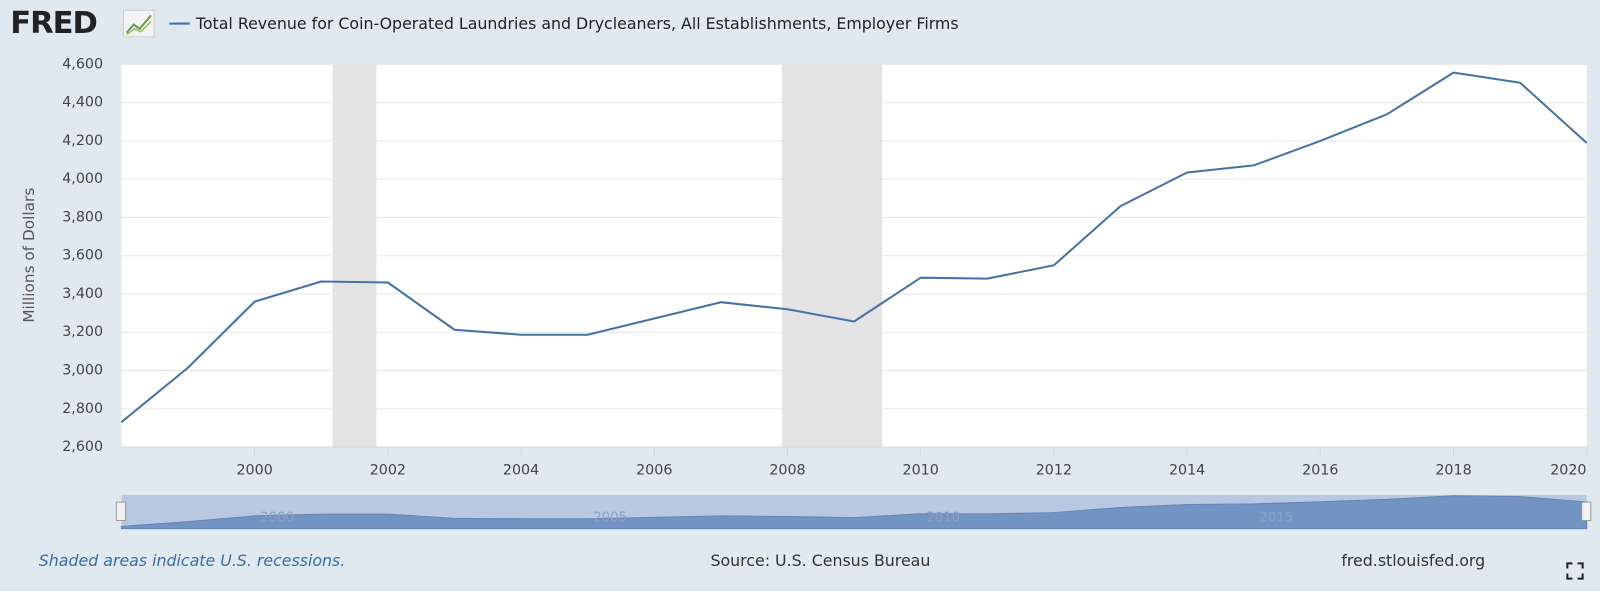 The image size is (1600, 591). What do you see at coordinates (82, 179) in the screenshot?
I see `y-tick-label: 4,000` at bounding box center [82, 179].